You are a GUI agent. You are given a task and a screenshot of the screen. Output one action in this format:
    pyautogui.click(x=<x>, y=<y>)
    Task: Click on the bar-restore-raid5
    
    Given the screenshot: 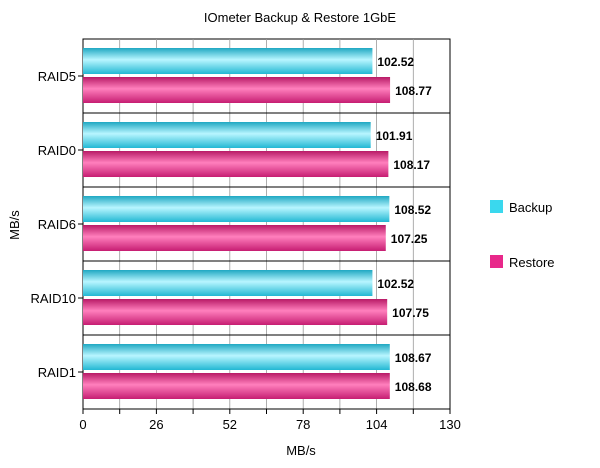 What is the action you would take?
    pyautogui.click(x=237, y=90)
    